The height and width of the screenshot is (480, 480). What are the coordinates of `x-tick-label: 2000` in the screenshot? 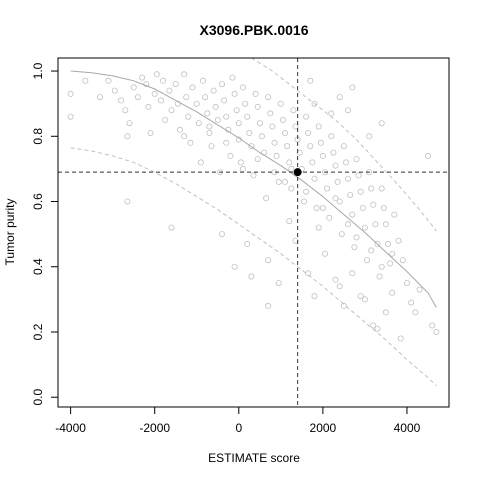 It's located at (323, 428).